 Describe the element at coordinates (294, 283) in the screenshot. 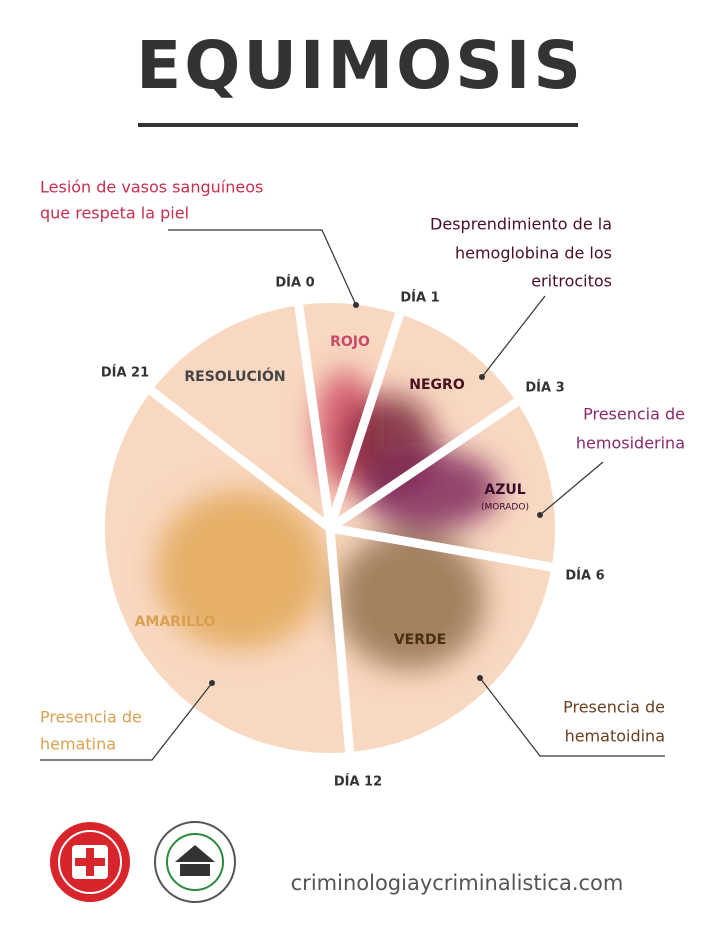

I see `day-label: DÍA 0` at that location.